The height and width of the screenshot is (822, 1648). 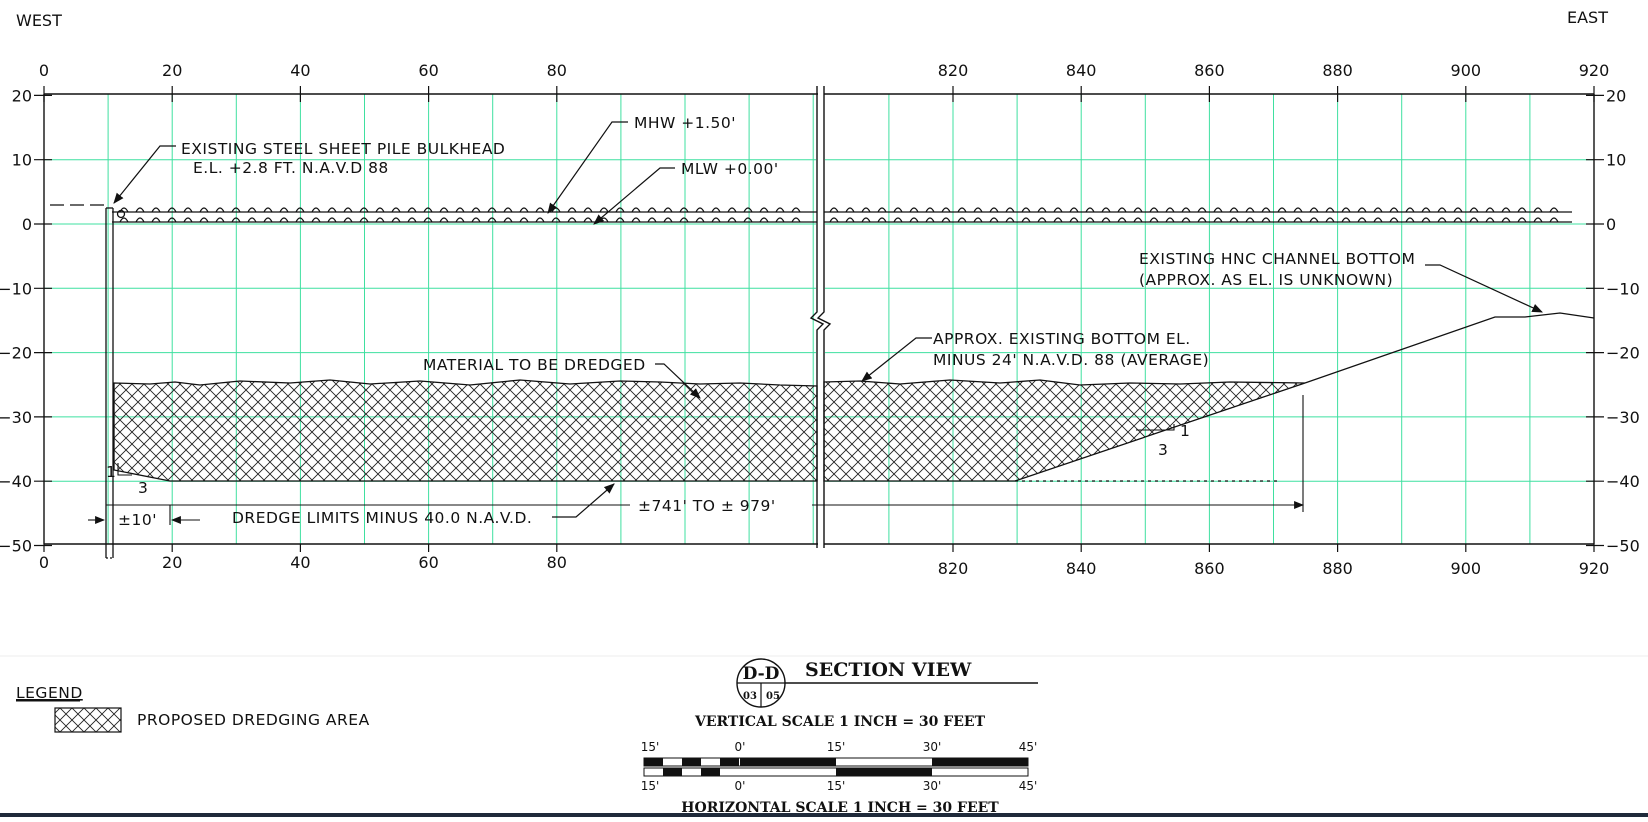 What do you see at coordinates (16, 481) in the screenshot?
I see `ytick-left-6: −40` at bounding box center [16, 481].